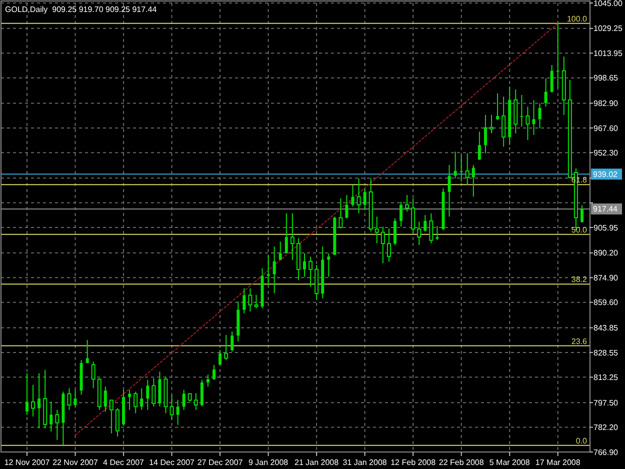  I want to click on y-tick-label: 813.25, so click(606, 377).